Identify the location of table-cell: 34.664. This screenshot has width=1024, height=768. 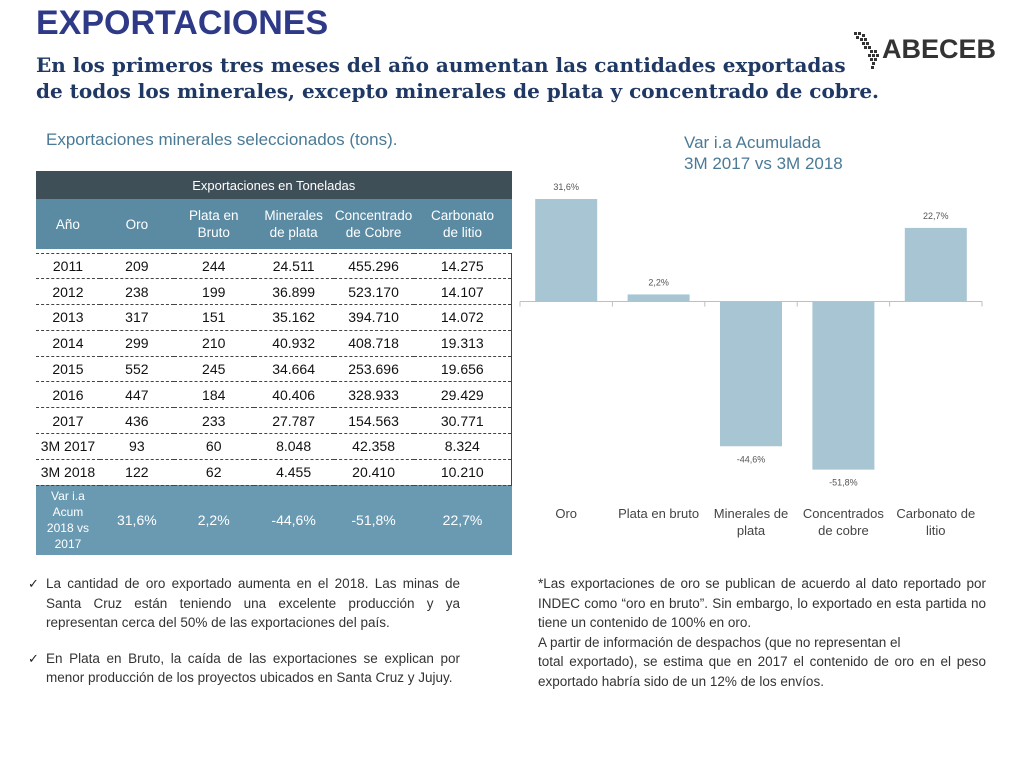
(293, 369).